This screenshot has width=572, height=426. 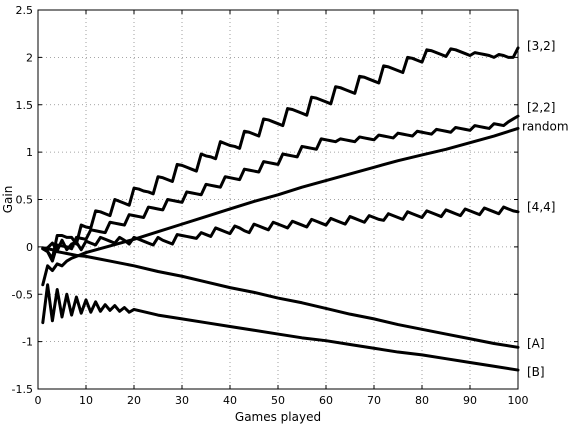 I want to click on y-axis-label: Gain, so click(x=8, y=200).